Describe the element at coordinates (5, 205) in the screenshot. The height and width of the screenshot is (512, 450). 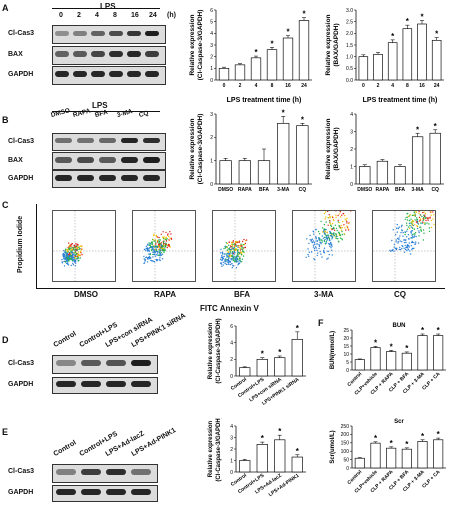
I see `panel-letter-c: C` at that location.